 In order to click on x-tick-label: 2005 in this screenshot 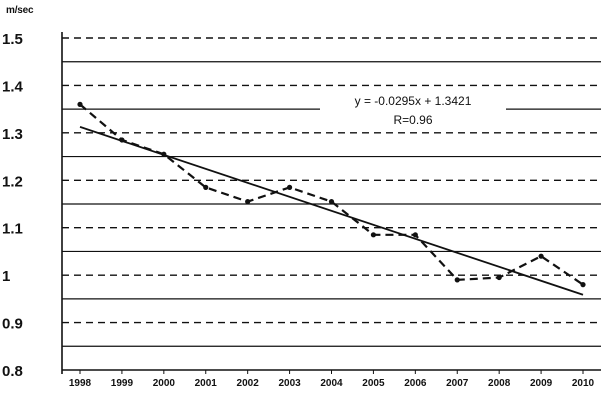, I will do `click(373, 383)`.